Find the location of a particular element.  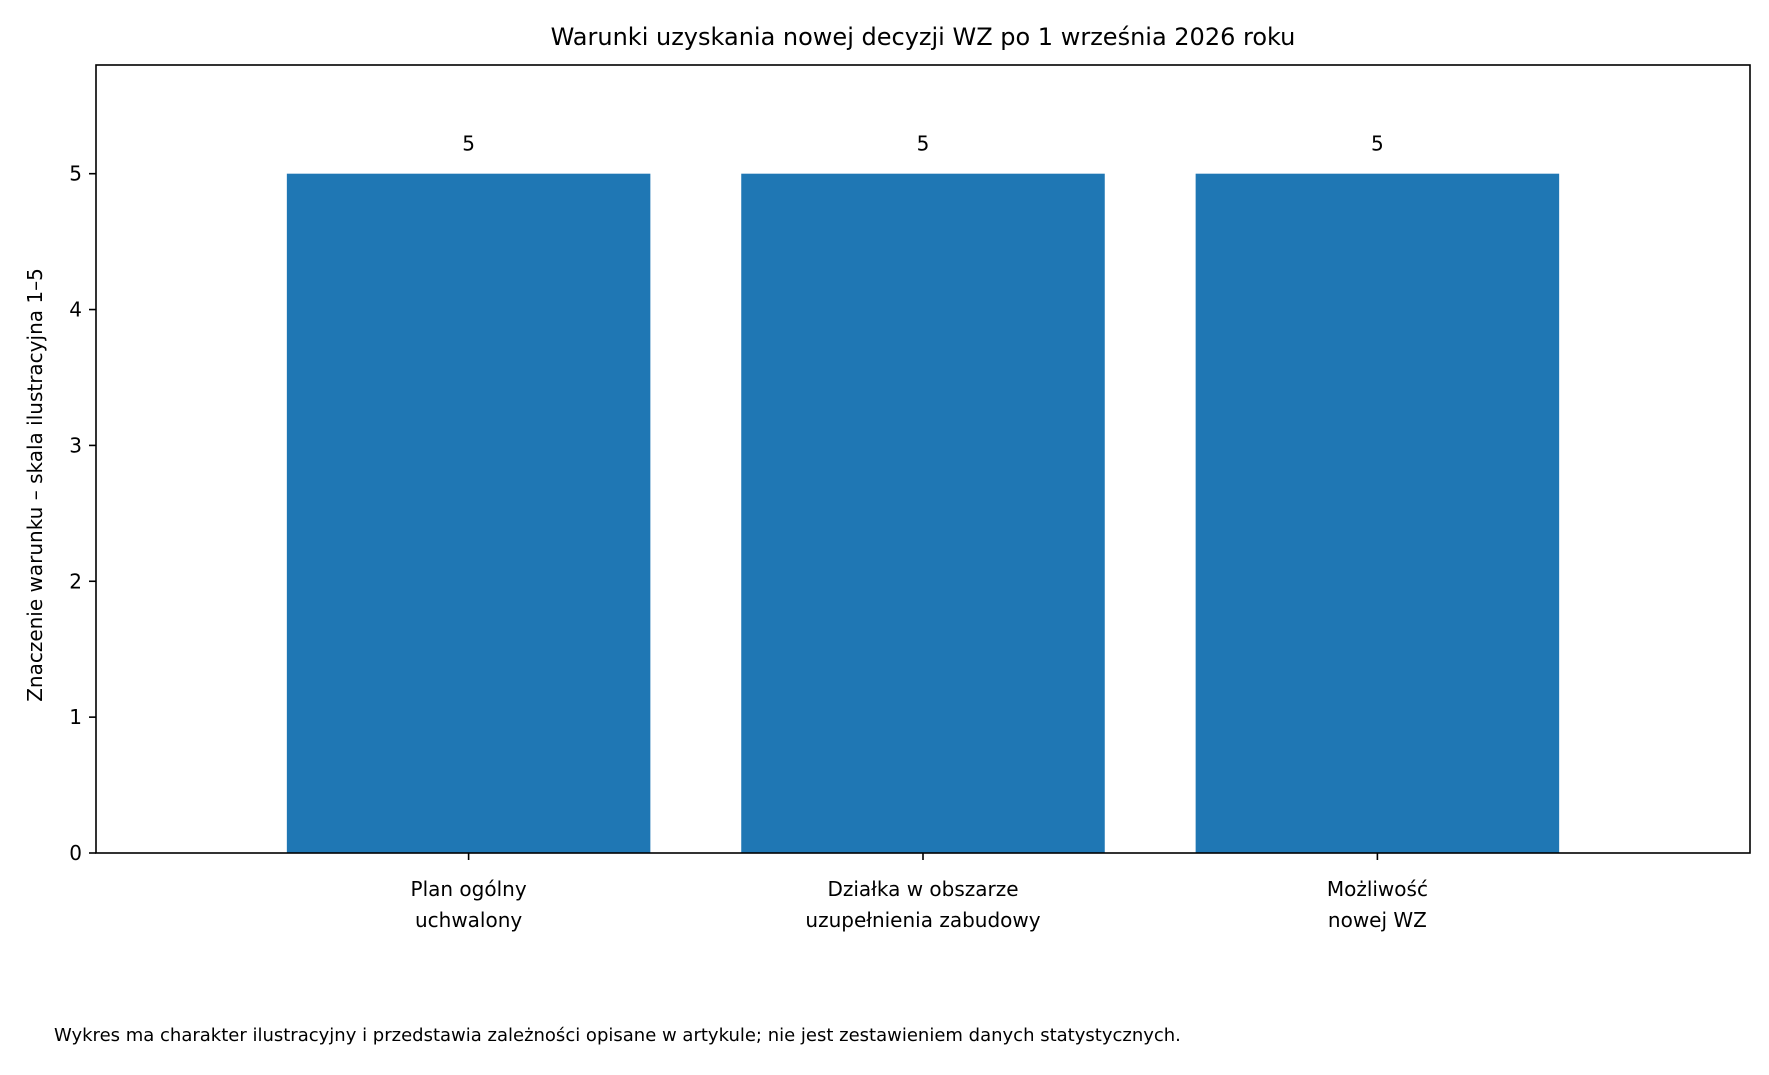

x-tick-label-line: nowej WZ is located at coordinates (1377, 920).